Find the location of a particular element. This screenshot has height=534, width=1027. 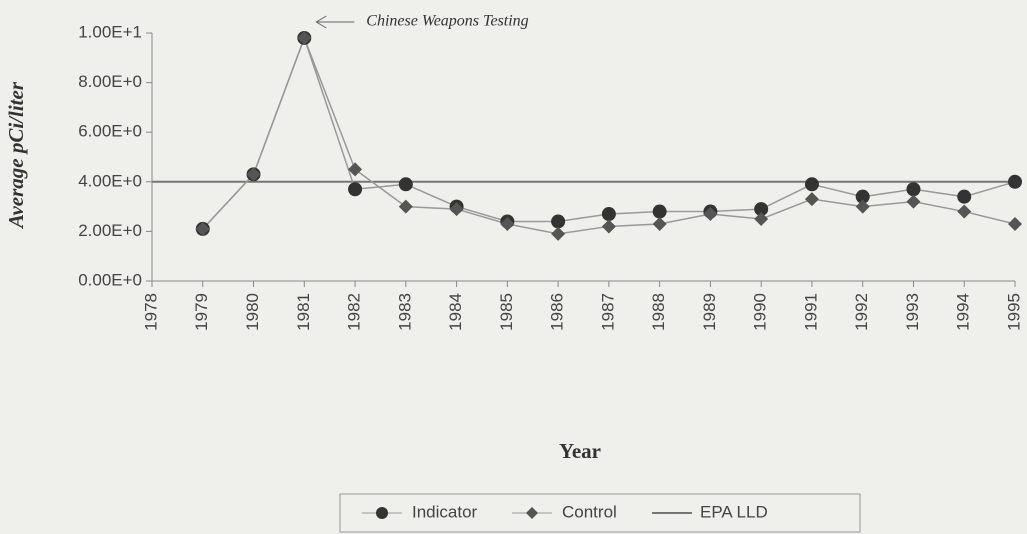

x-tick-label: 1993 is located at coordinates (912, 312).